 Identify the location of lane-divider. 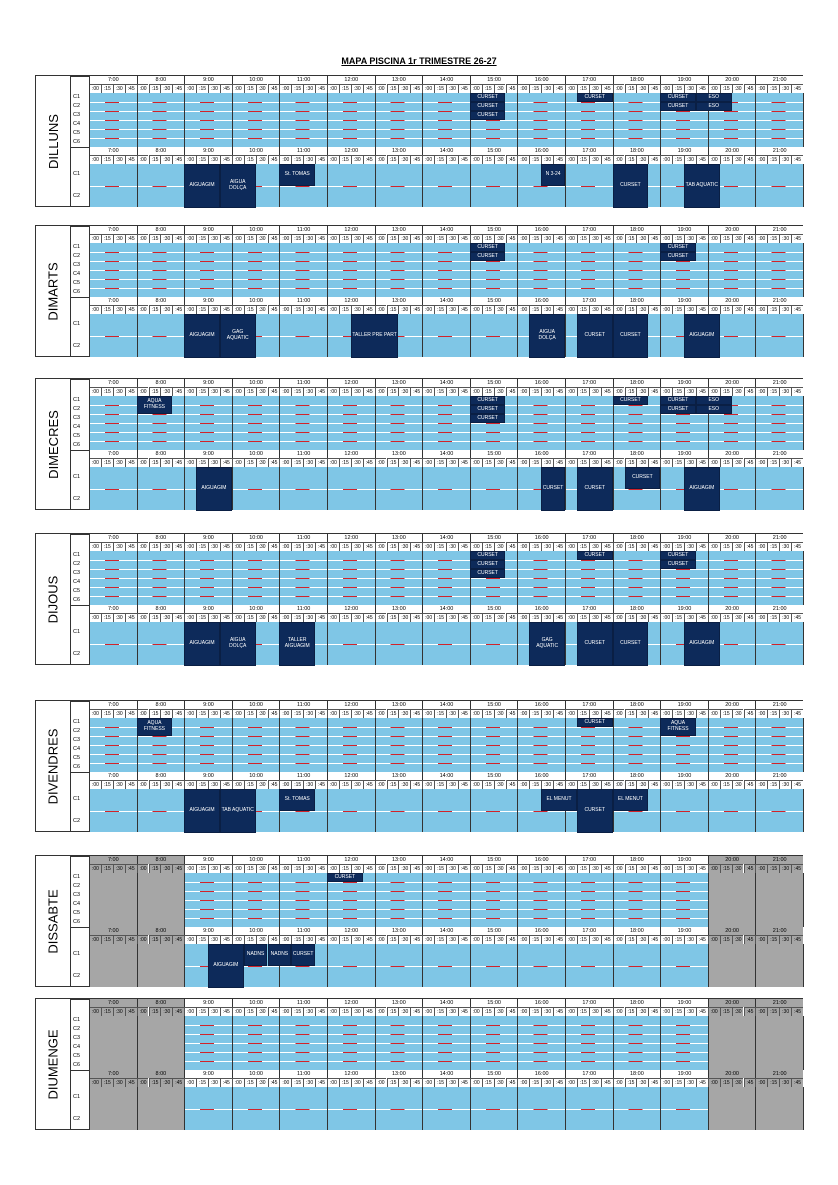
(446, 270).